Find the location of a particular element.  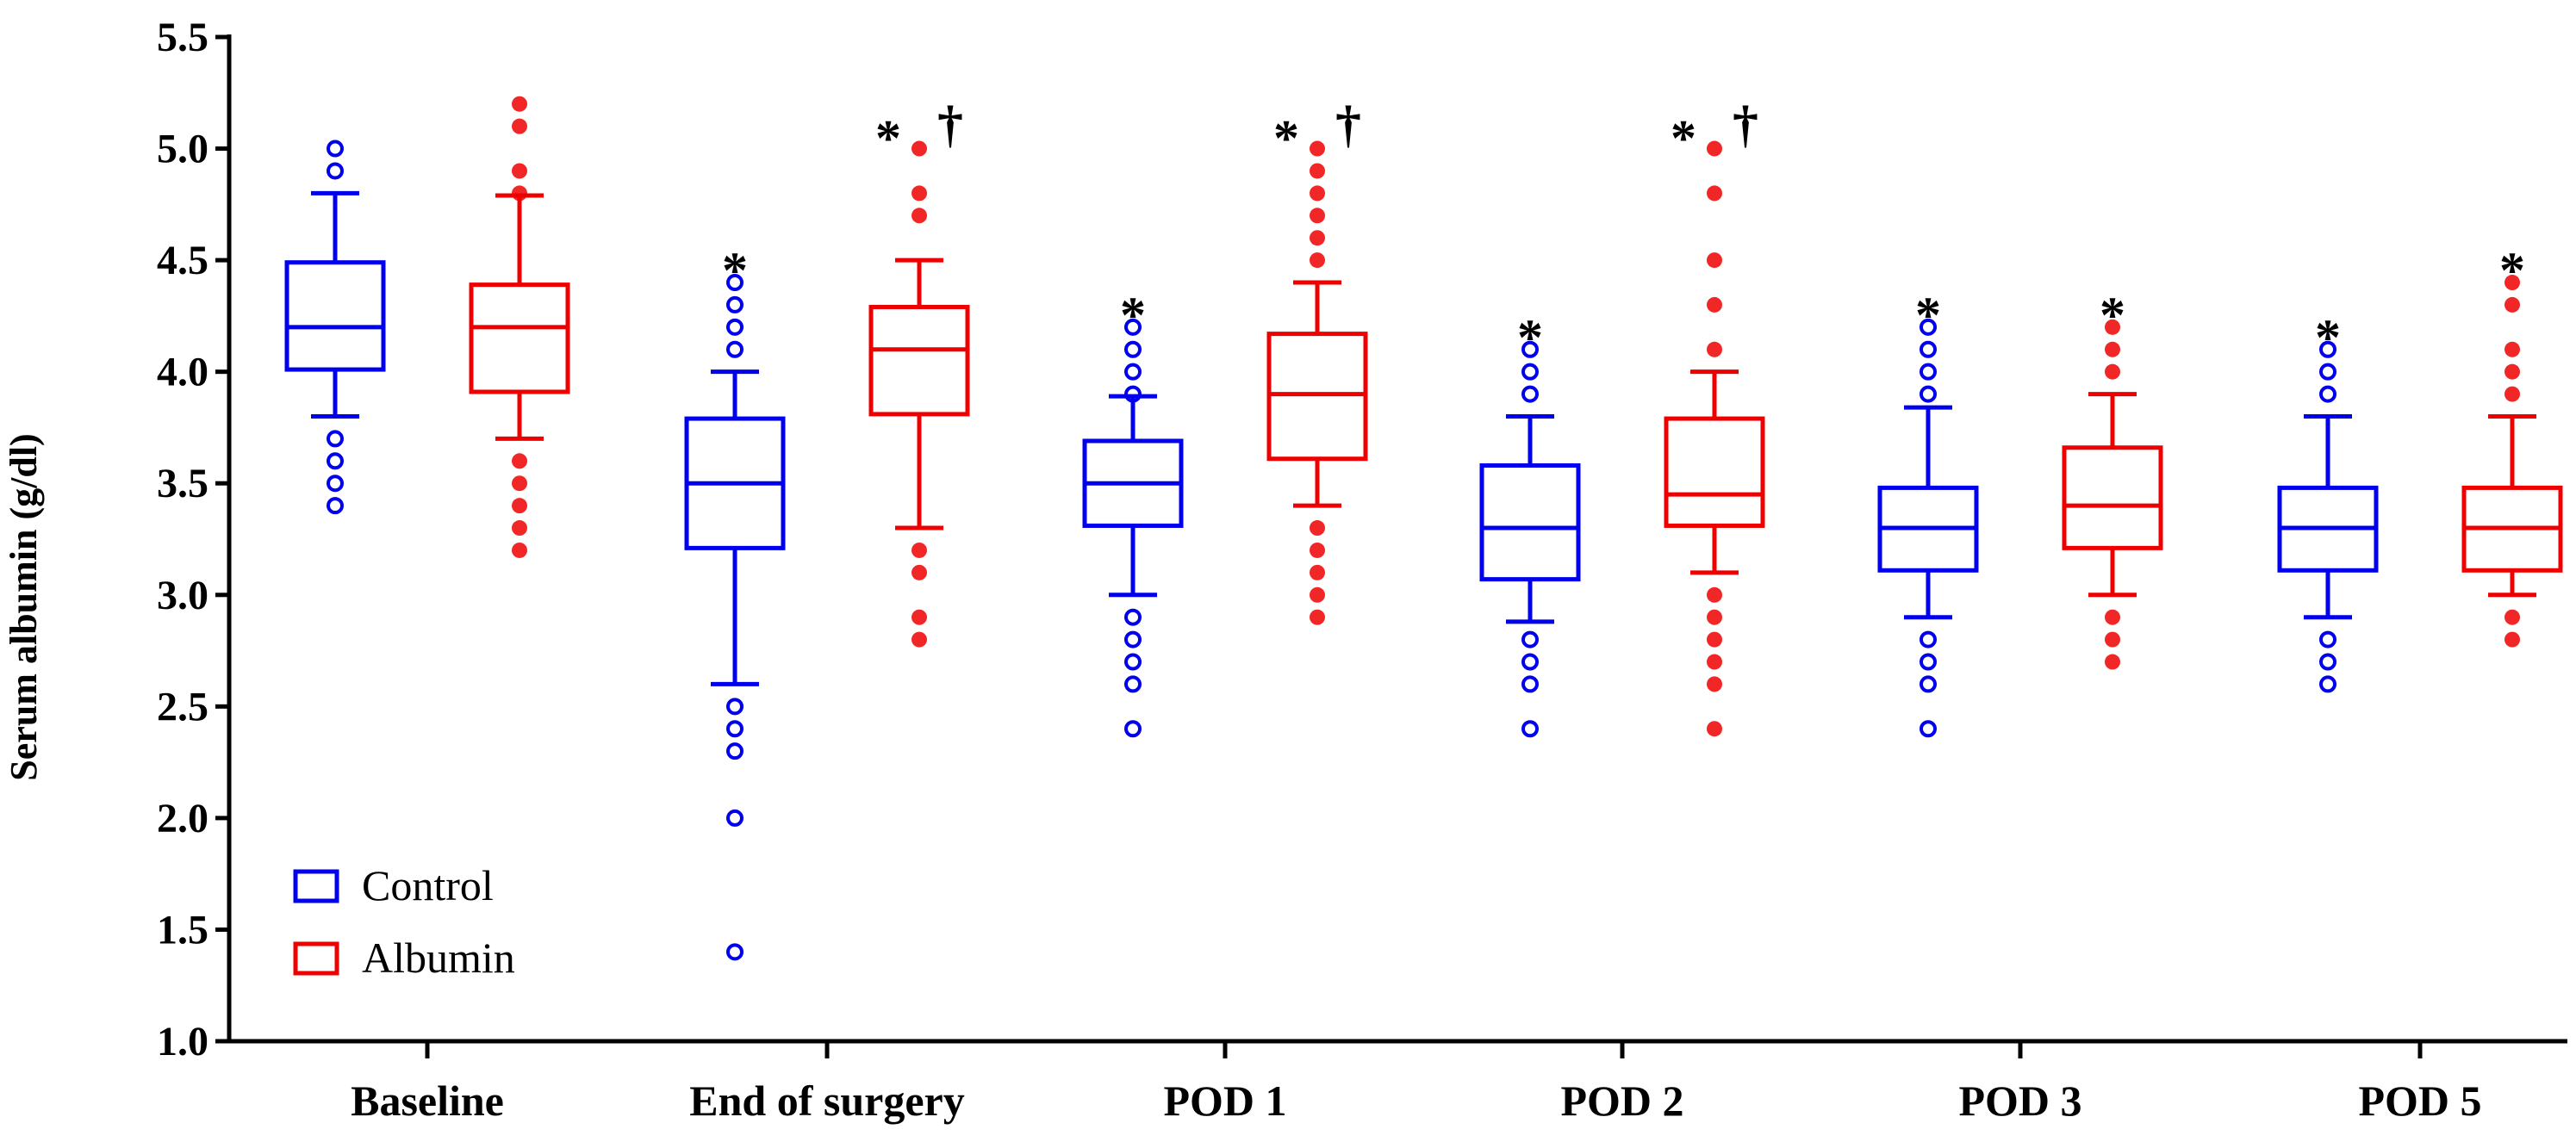

y-tick-label: 3.0 is located at coordinates (183, 595).